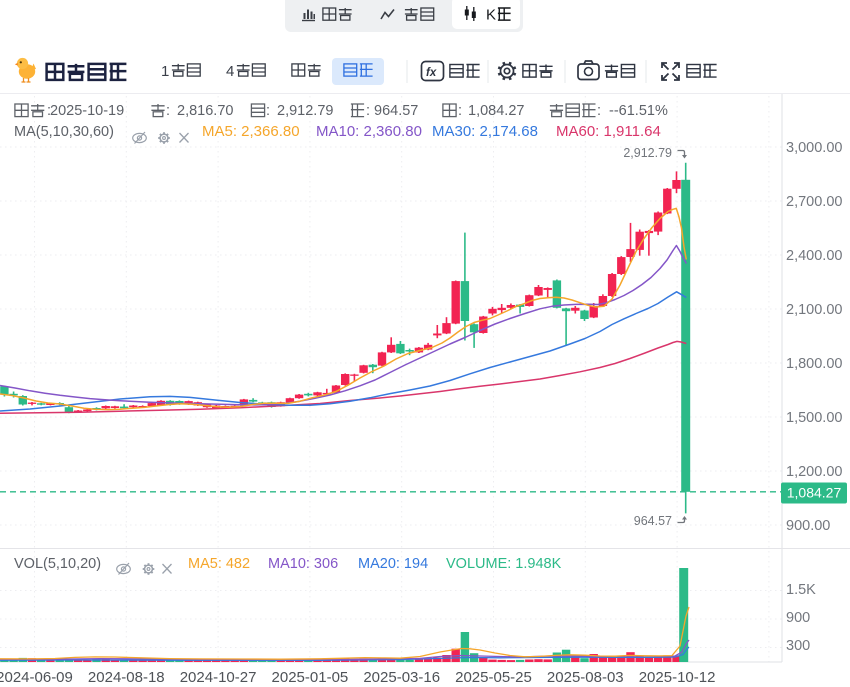 The height and width of the screenshot is (687, 850). Describe the element at coordinates (491, 15) in the screenshot. I see `svg-text: K` at that location.